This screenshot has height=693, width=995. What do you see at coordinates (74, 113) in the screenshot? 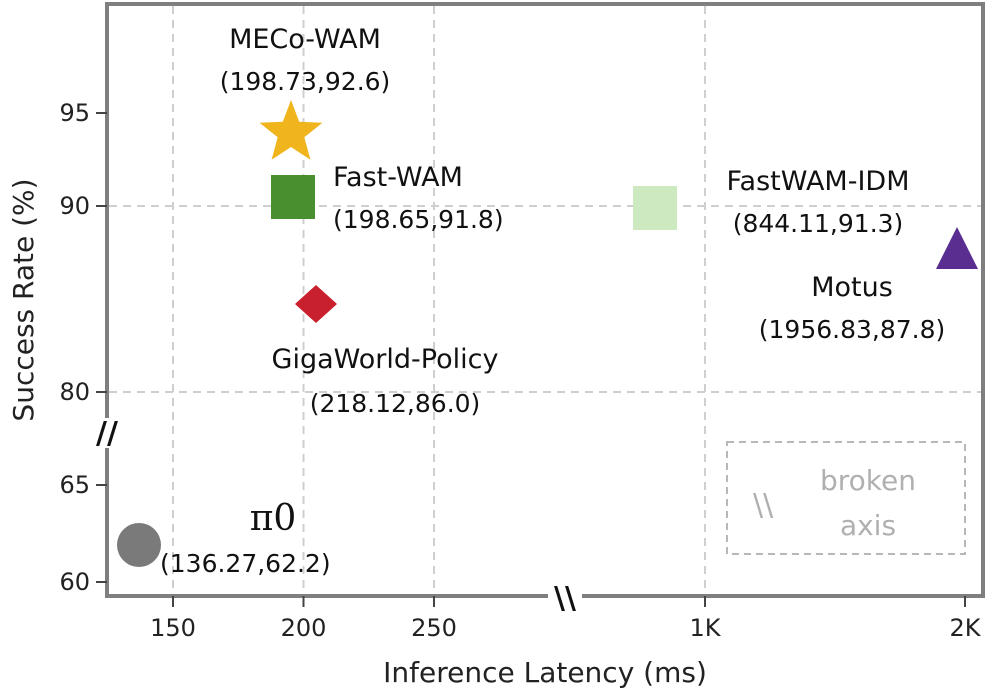
I see `y-tick-label: 95` at bounding box center [74, 113].